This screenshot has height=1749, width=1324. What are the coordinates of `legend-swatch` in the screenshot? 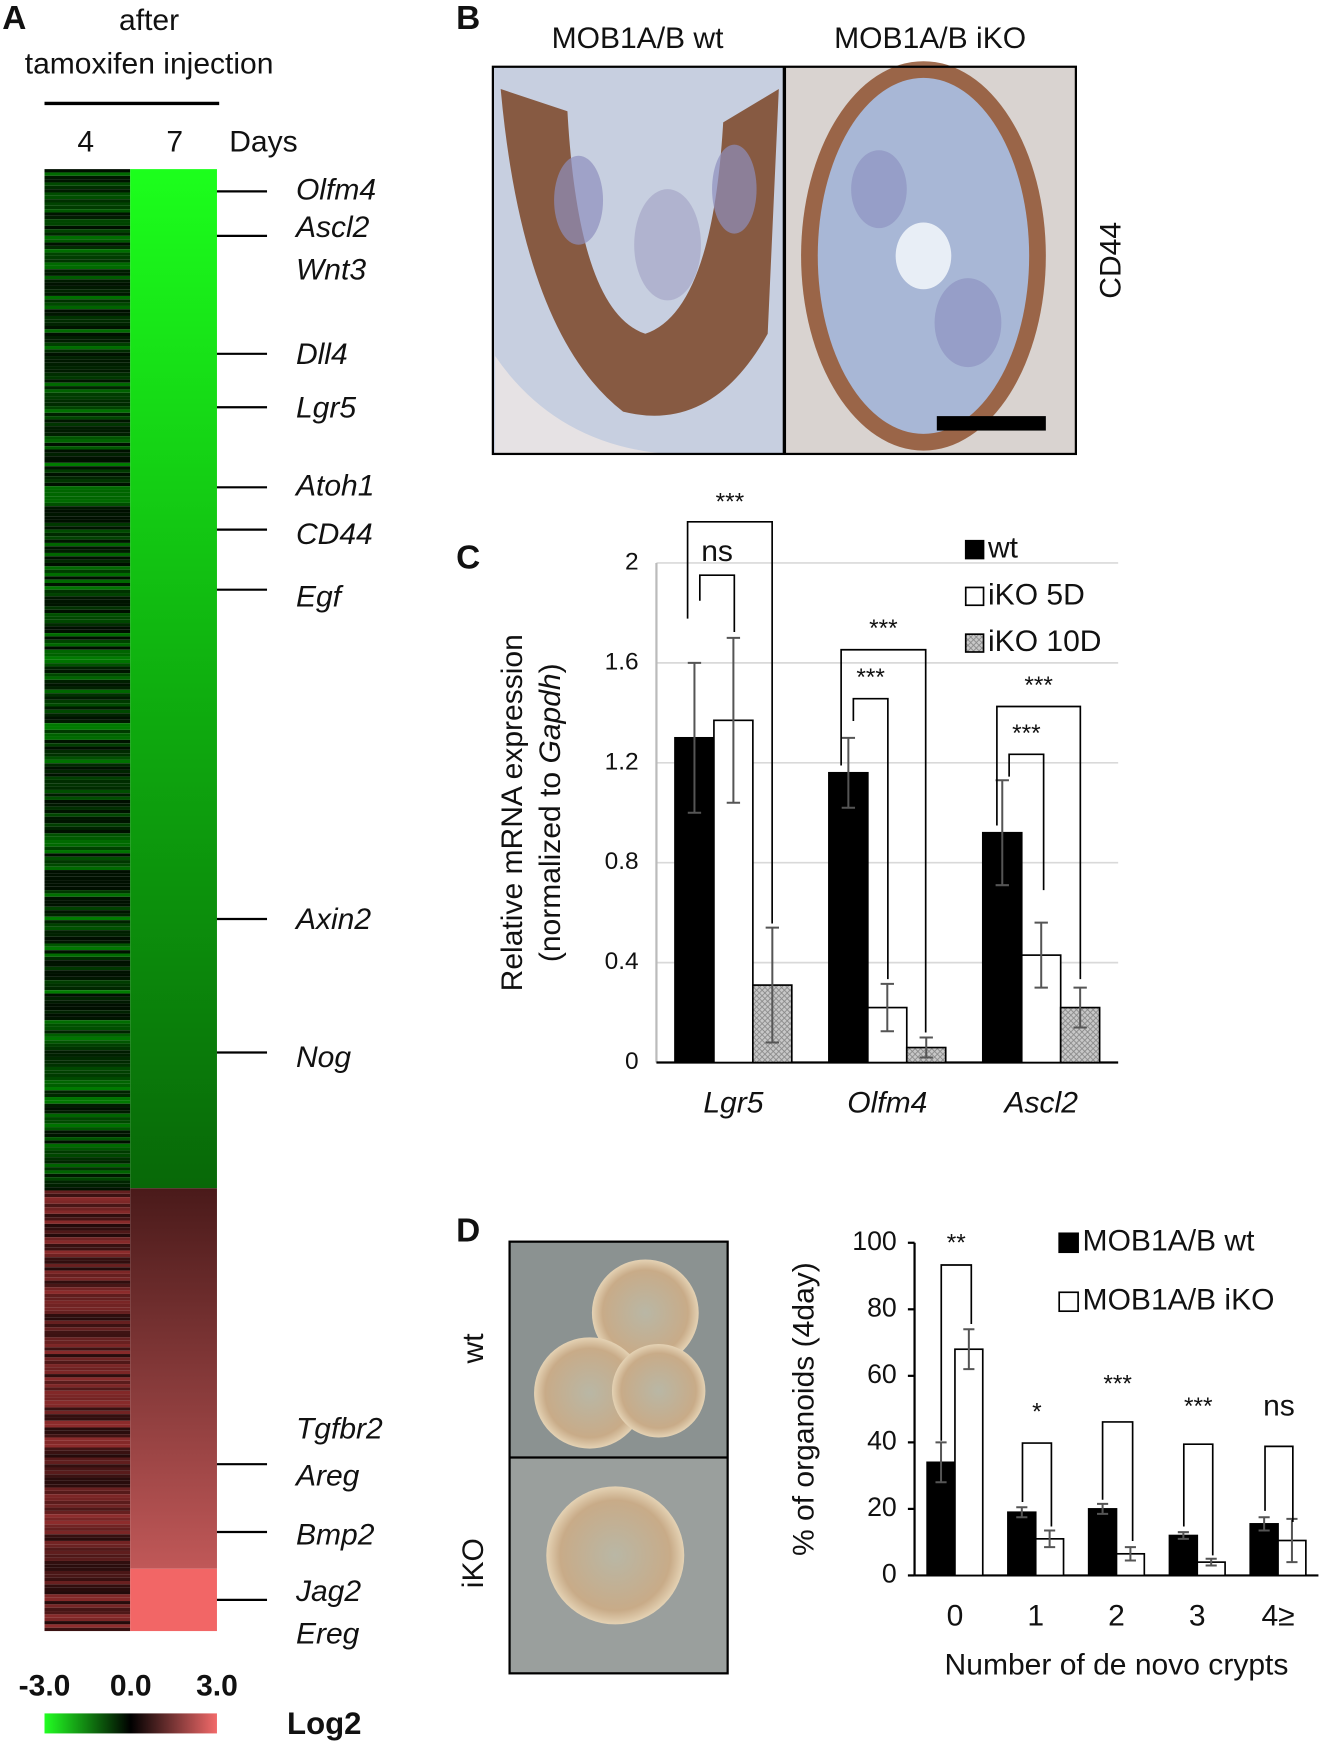 It's located at (1068, 1243).